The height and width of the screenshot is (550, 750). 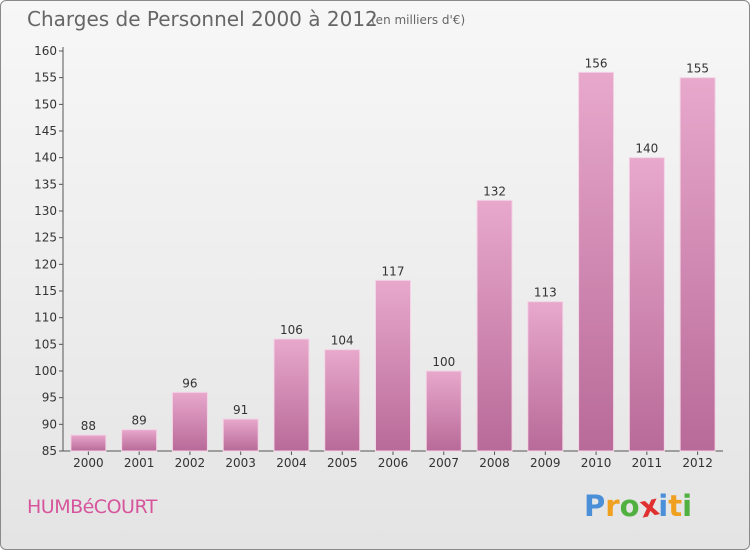 What do you see at coordinates (596, 63) in the screenshot?
I see `data-label-2010: 156` at bounding box center [596, 63].